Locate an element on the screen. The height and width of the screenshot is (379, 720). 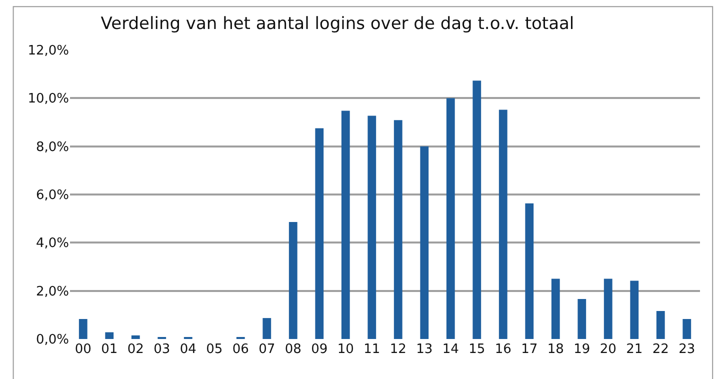
x-tick-label: 10 is located at coordinates (345, 349).